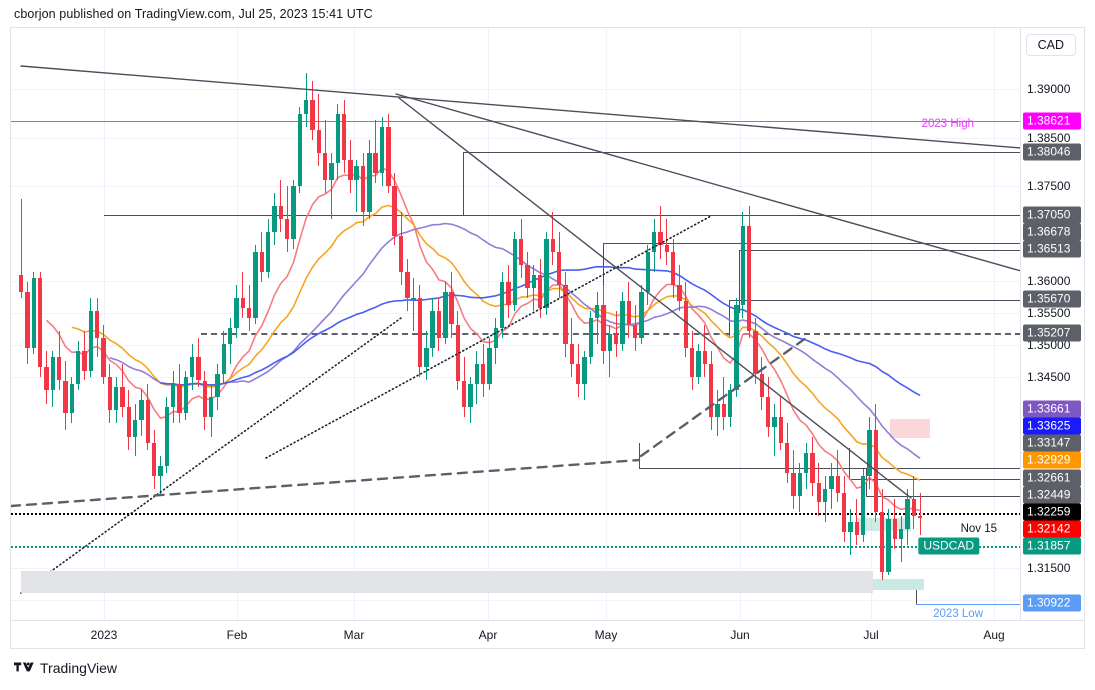  What do you see at coordinates (948, 546) in the screenshot?
I see `symbol-badge-usdcad: USDCAD` at bounding box center [948, 546].